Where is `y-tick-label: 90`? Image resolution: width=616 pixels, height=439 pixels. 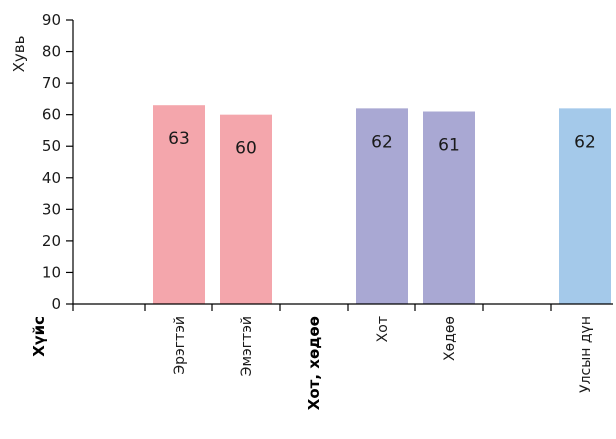
y-tick-label: 90 is located at coordinates (51, 20).